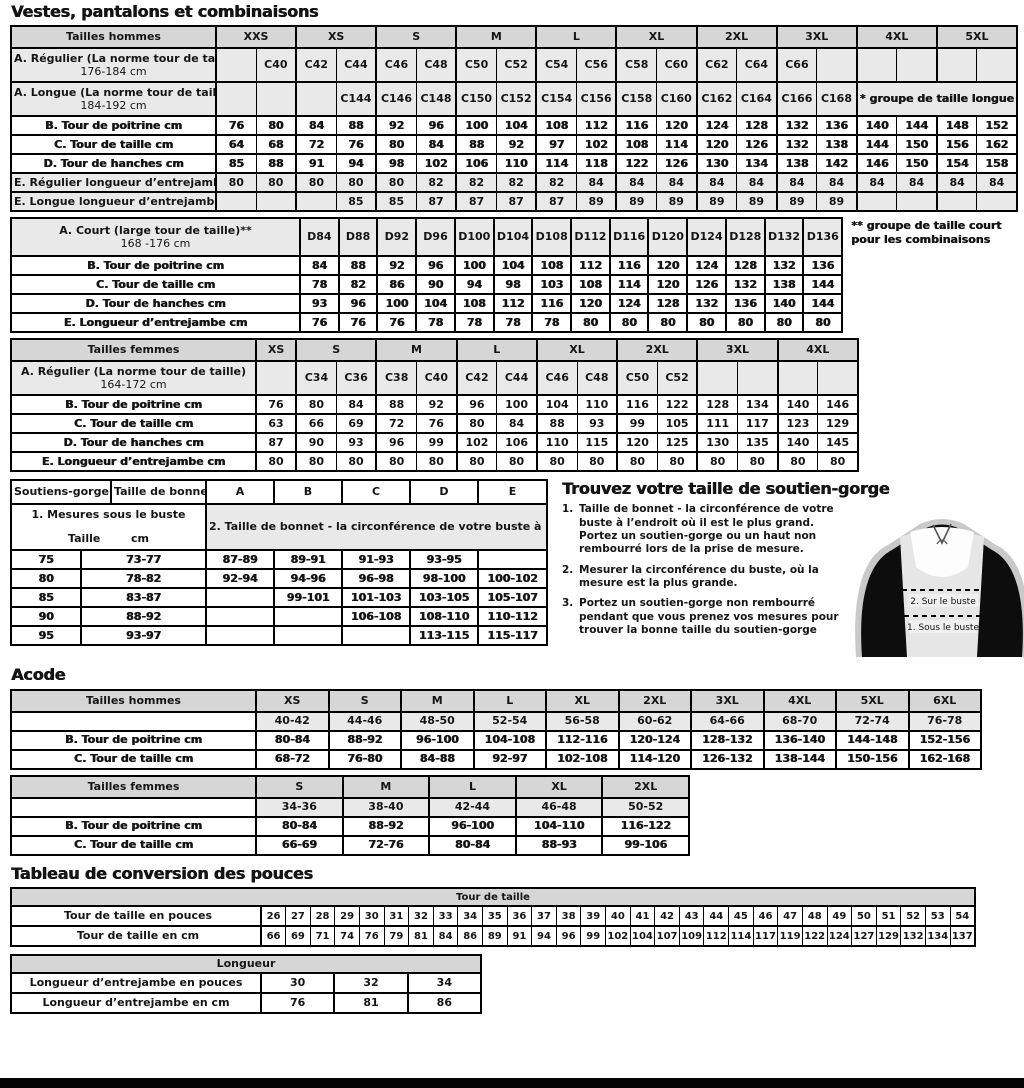  Describe the element at coordinates (155, 266) in the screenshot. I see `row-label: B. Tour de poitrine cm` at that location.